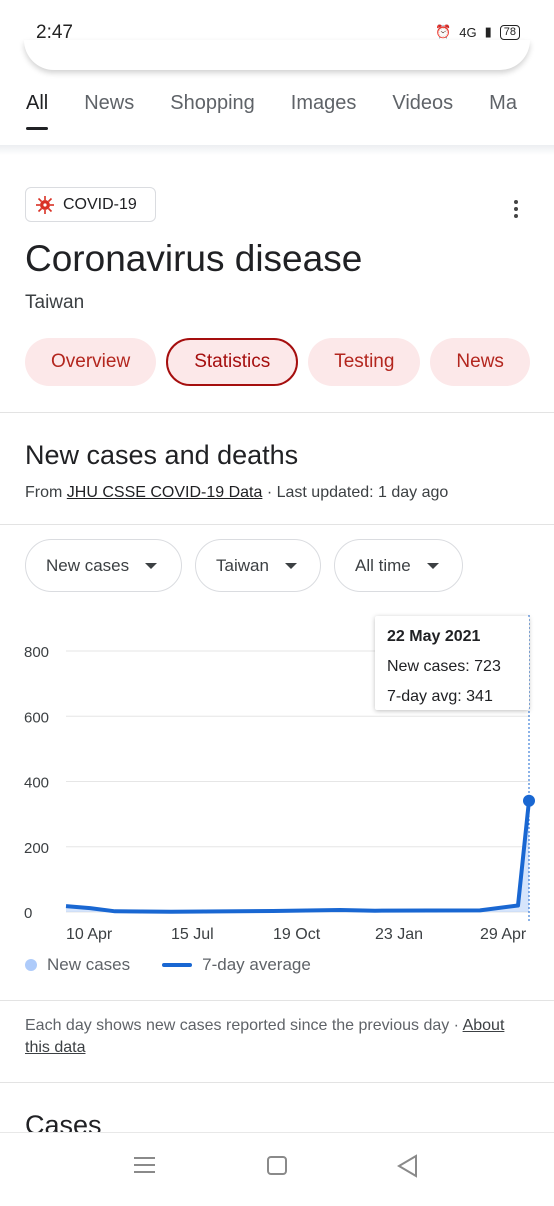 This screenshot has height=1206, width=554. What do you see at coordinates (91, 362) in the screenshot?
I see `pill-overview: Overview` at bounding box center [91, 362].